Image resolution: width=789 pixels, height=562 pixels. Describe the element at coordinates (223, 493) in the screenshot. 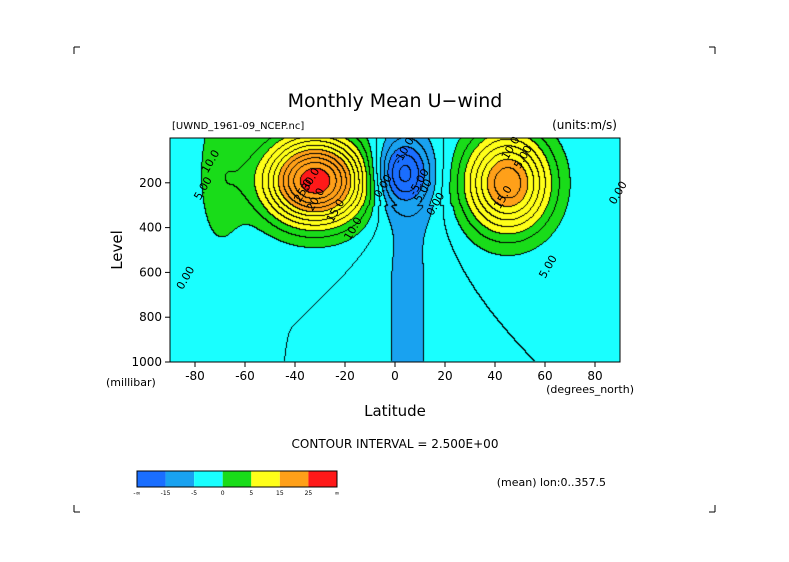

I see `colorbar-label: 0` at that location.